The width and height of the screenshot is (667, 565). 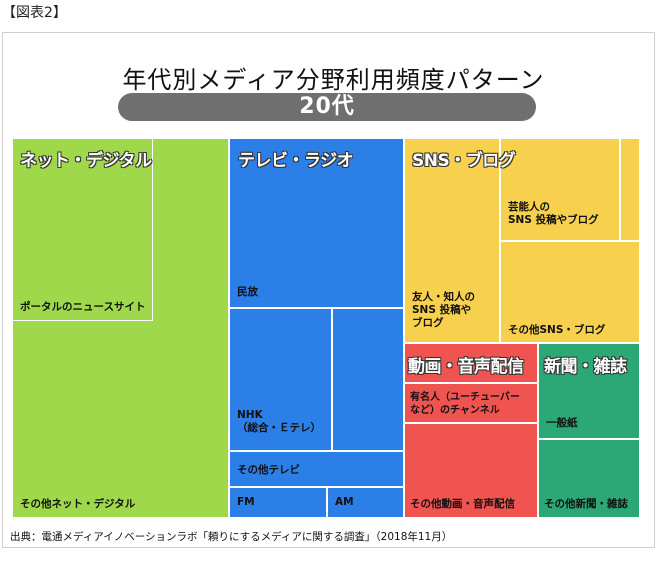 I want to click on treemap-cell-minpo, so click(x=316, y=223).